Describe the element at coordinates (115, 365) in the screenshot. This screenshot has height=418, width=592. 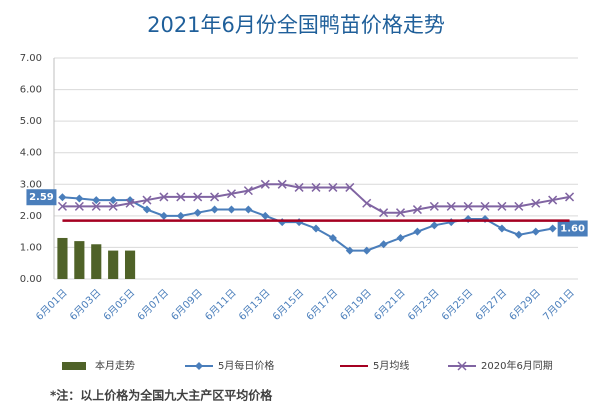
I see `legend-label: 本月走势` at that location.